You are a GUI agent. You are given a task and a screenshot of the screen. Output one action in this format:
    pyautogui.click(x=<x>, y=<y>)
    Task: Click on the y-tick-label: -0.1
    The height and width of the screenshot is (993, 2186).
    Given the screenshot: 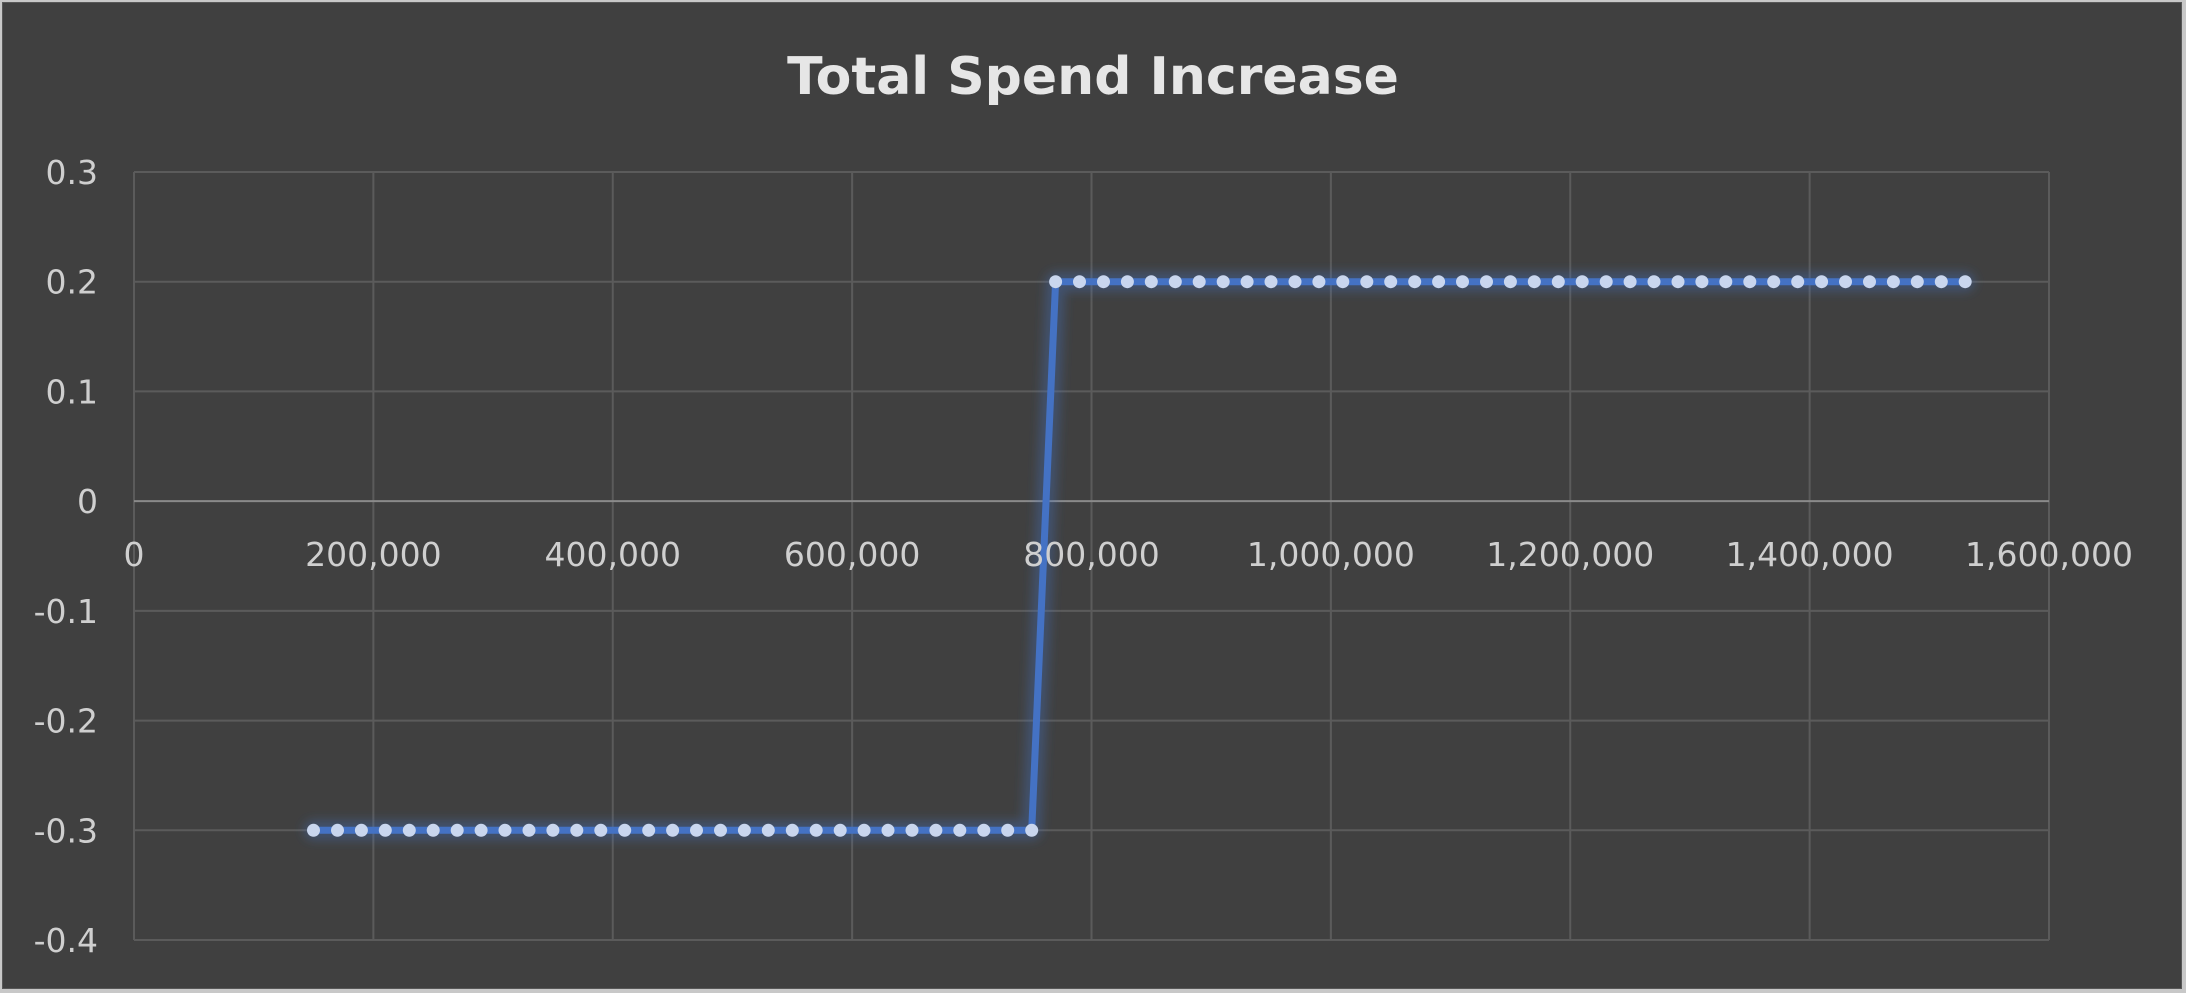 What is the action you would take?
    pyautogui.click(x=66, y=611)
    